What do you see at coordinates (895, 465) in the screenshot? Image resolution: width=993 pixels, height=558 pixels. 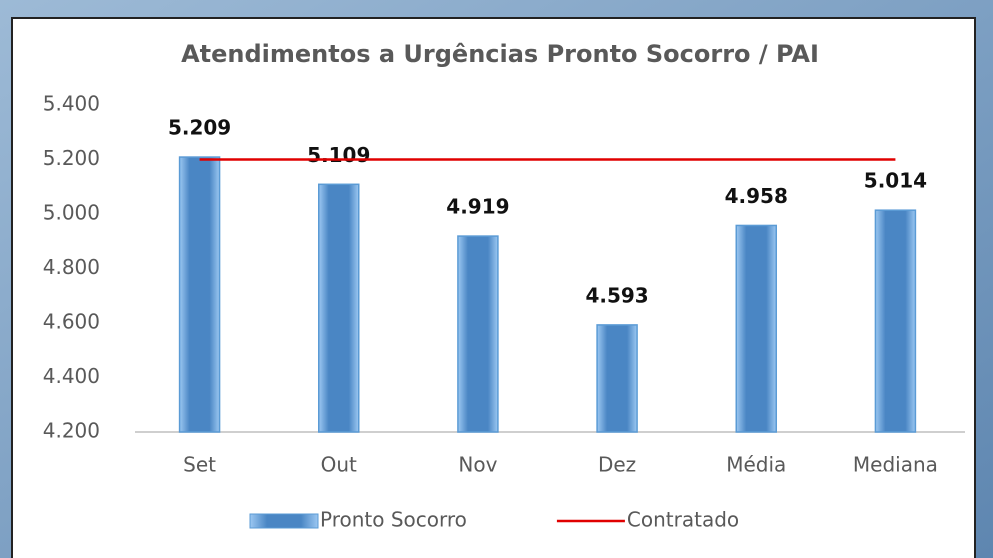 I see `x-tick-label: Mediana` at bounding box center [895, 465].